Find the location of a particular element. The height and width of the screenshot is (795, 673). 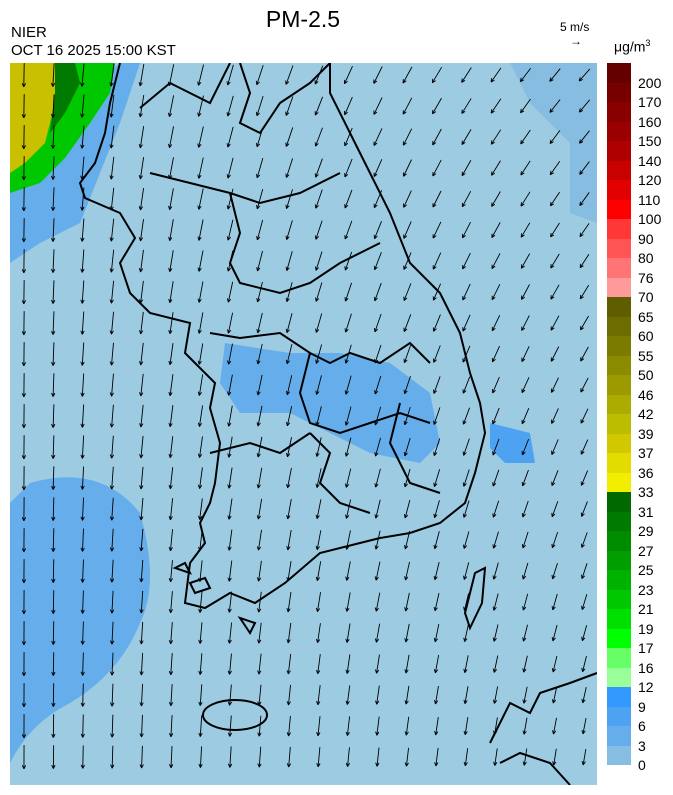

high-pm-core is located at coordinates (32, 118).